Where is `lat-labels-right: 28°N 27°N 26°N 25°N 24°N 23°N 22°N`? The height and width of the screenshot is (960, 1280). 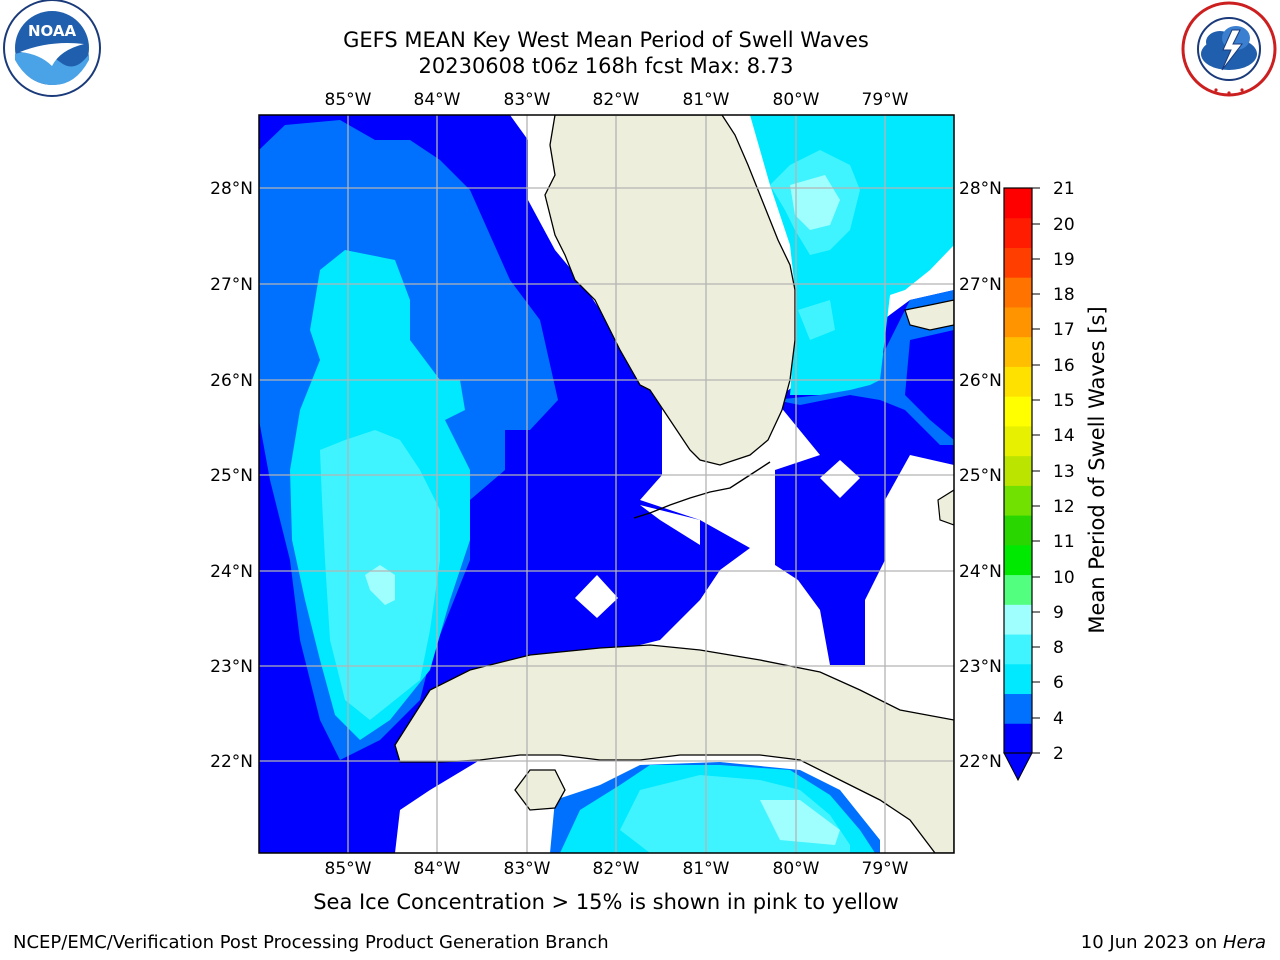 lat-labels-right: 28°N 27°N 26°N 25°N 24°N 23°N 22°N is located at coordinates (980, 475).